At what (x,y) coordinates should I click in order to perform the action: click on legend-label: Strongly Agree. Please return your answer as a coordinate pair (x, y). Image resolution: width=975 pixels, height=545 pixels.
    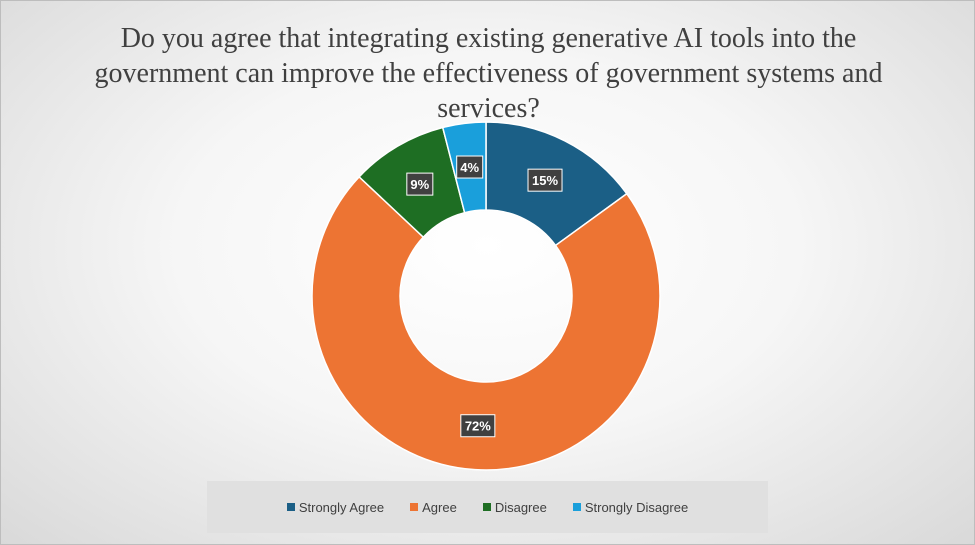
    Looking at the image, I should click on (341, 507).